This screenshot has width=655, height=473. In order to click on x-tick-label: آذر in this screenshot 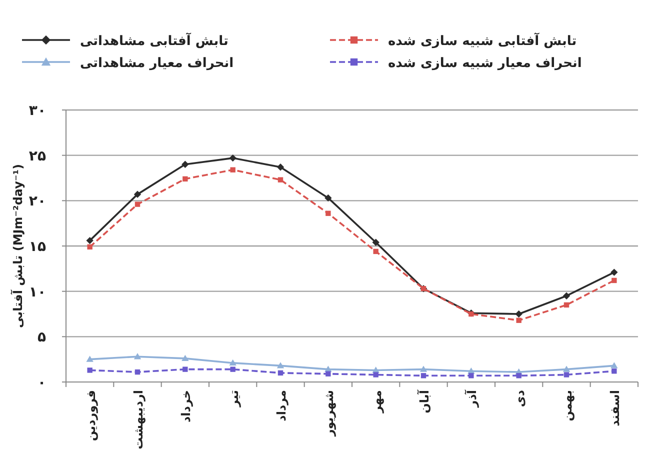, I will do `click(472, 398)`.